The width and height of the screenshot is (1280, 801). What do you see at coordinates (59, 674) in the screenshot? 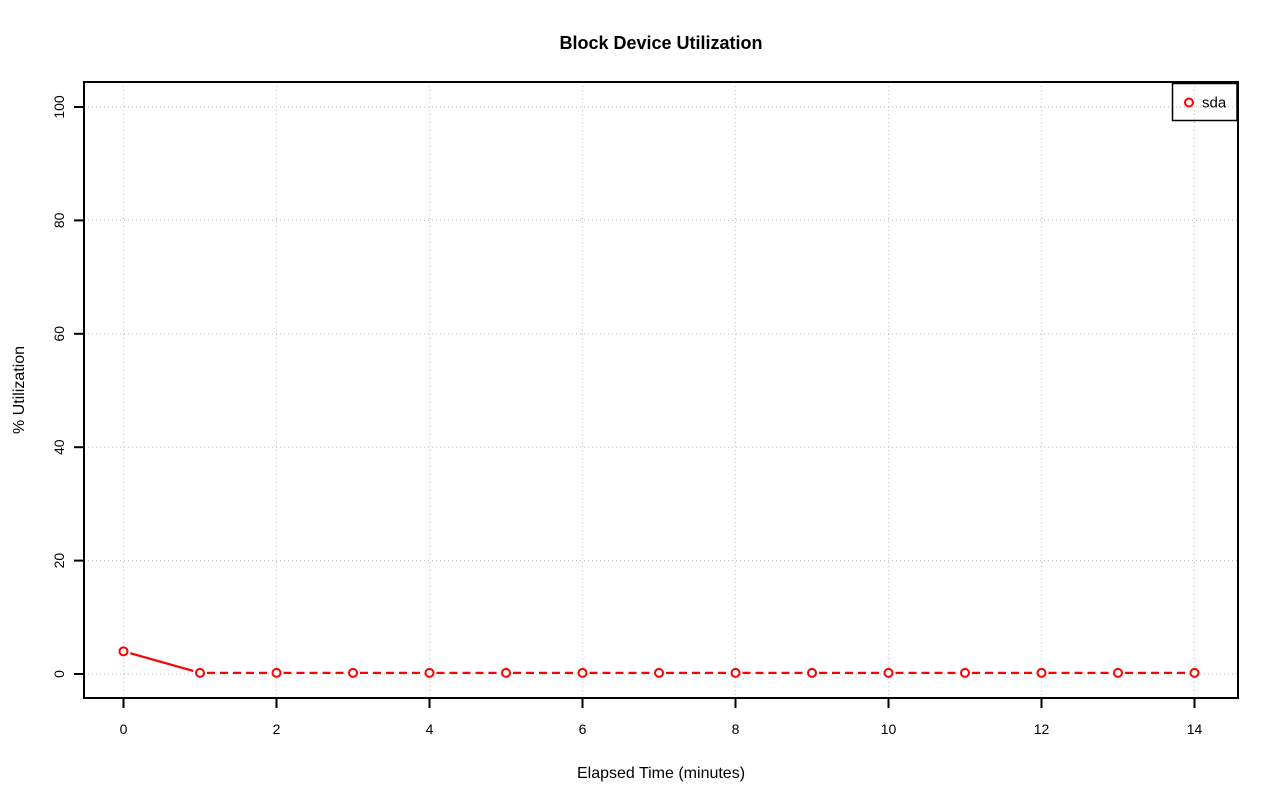
I see `y-tick-label: 0` at bounding box center [59, 674].